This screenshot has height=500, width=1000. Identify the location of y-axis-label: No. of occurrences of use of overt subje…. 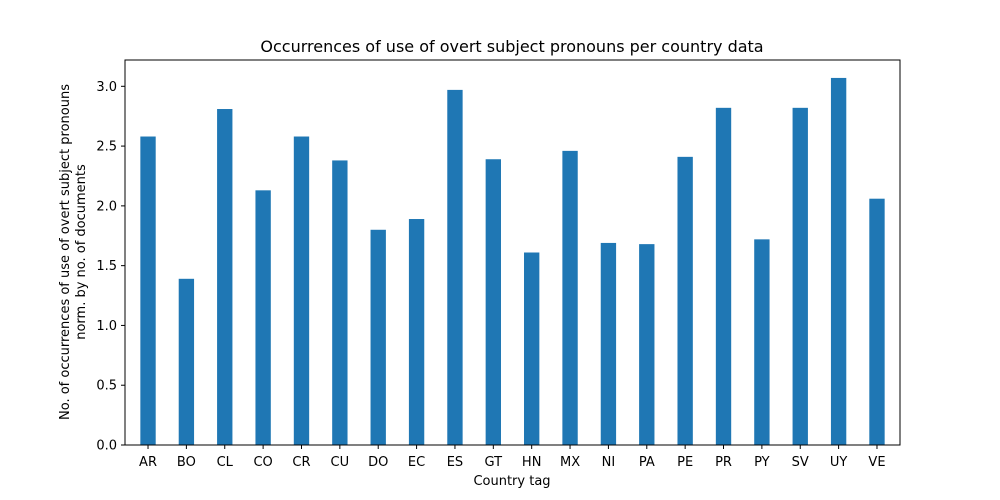
(73, 252).